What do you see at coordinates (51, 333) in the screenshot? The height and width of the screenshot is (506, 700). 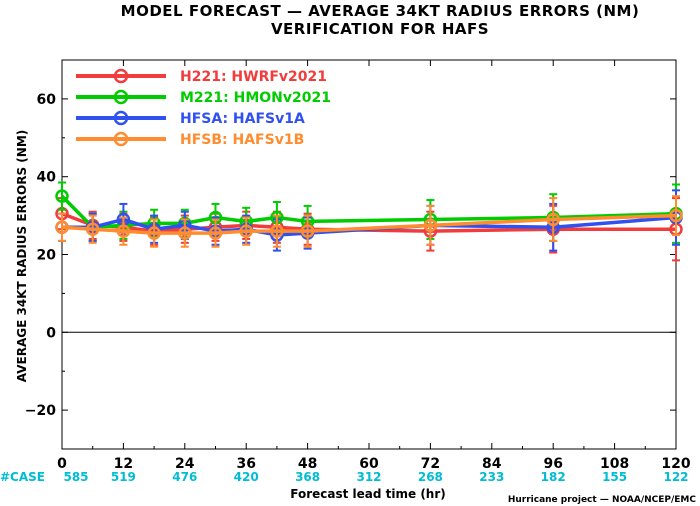 I see `y-tick-label: 0` at bounding box center [51, 333].